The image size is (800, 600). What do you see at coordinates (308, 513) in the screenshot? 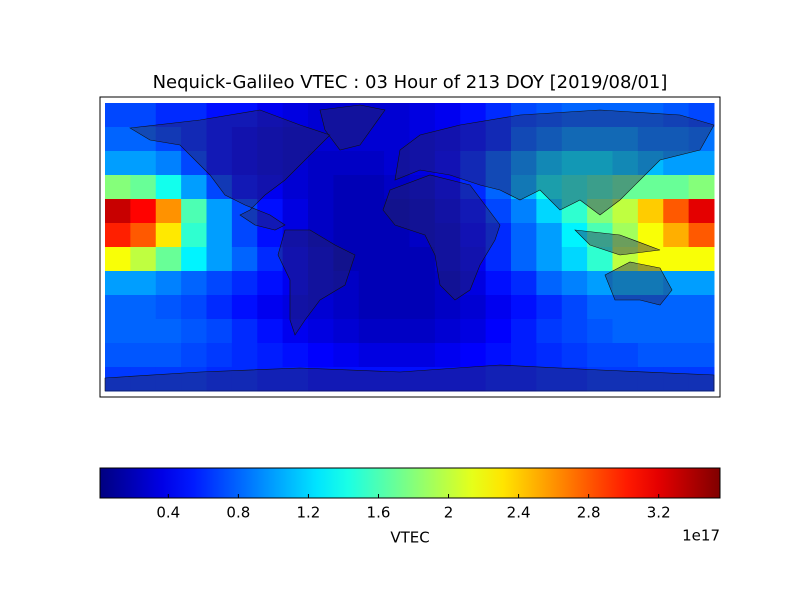
I see `colorbar-tick-label: 1.2` at bounding box center [308, 513].